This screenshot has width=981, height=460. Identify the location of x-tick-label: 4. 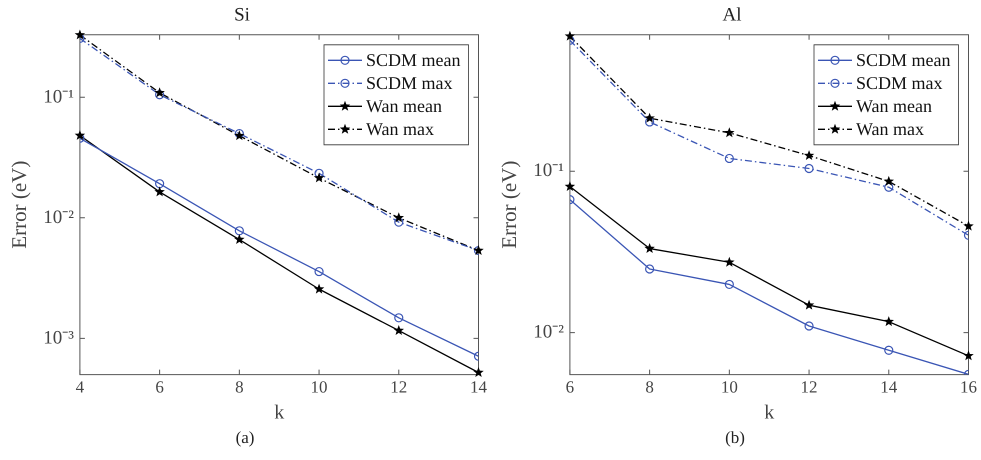
(80, 386).